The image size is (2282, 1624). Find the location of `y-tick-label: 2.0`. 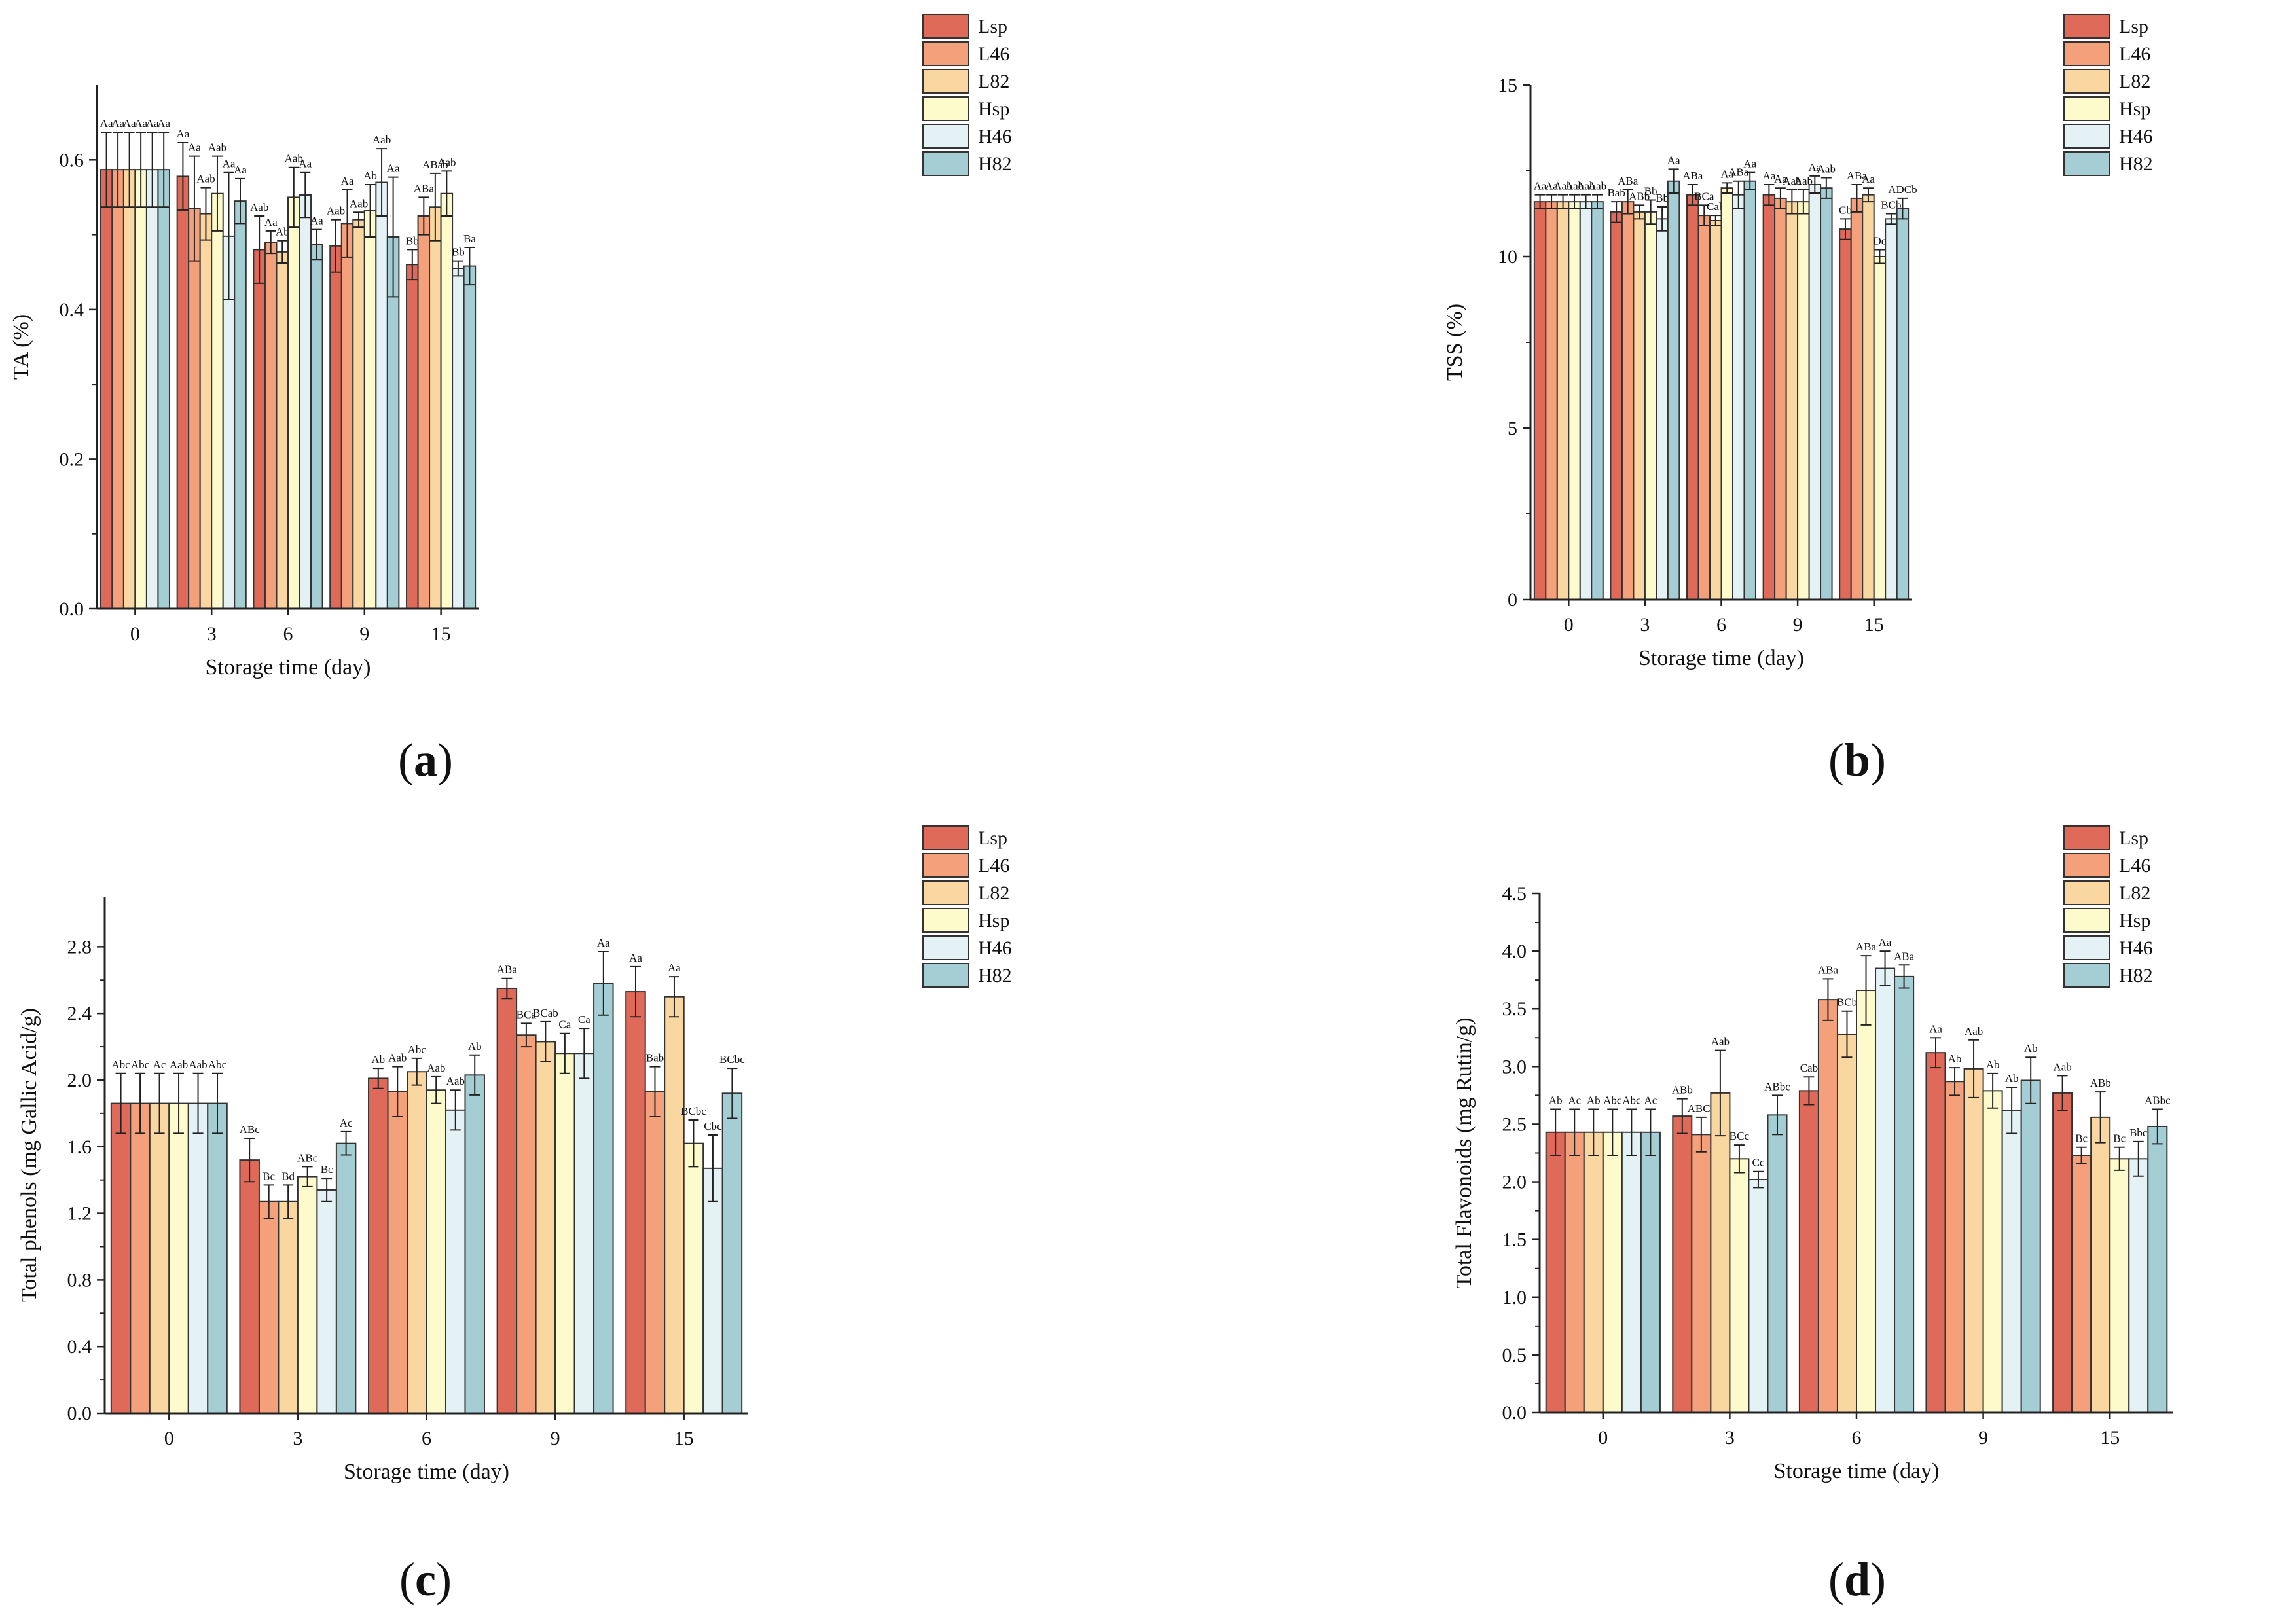

y-tick-label: 2.0 is located at coordinates (80, 1080).